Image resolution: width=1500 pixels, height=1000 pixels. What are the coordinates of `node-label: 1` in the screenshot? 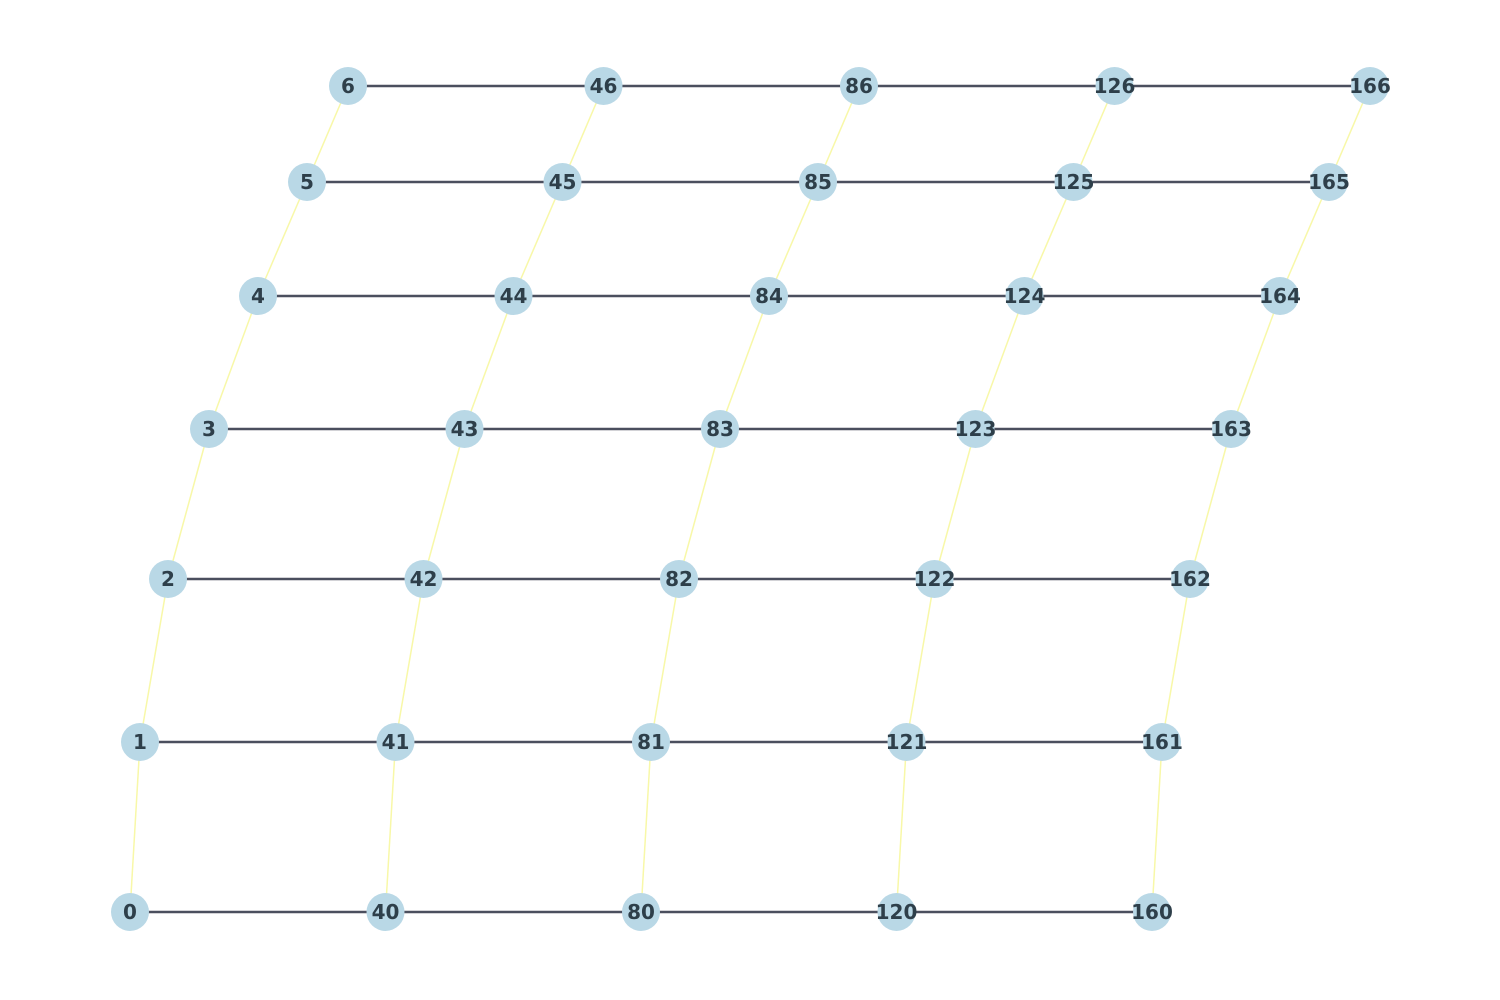 It's located at (140, 742).